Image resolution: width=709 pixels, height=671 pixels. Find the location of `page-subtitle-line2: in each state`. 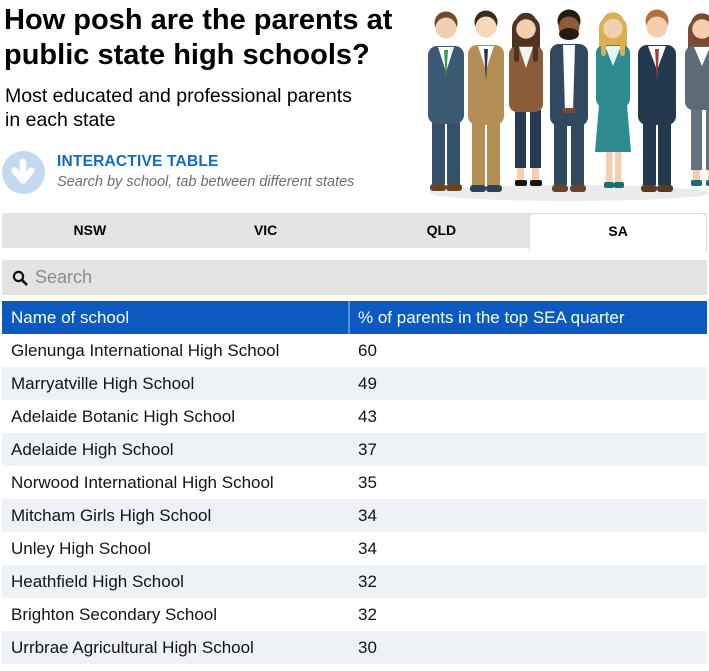

page-subtitle-line2: in each state is located at coordinates (60, 120).